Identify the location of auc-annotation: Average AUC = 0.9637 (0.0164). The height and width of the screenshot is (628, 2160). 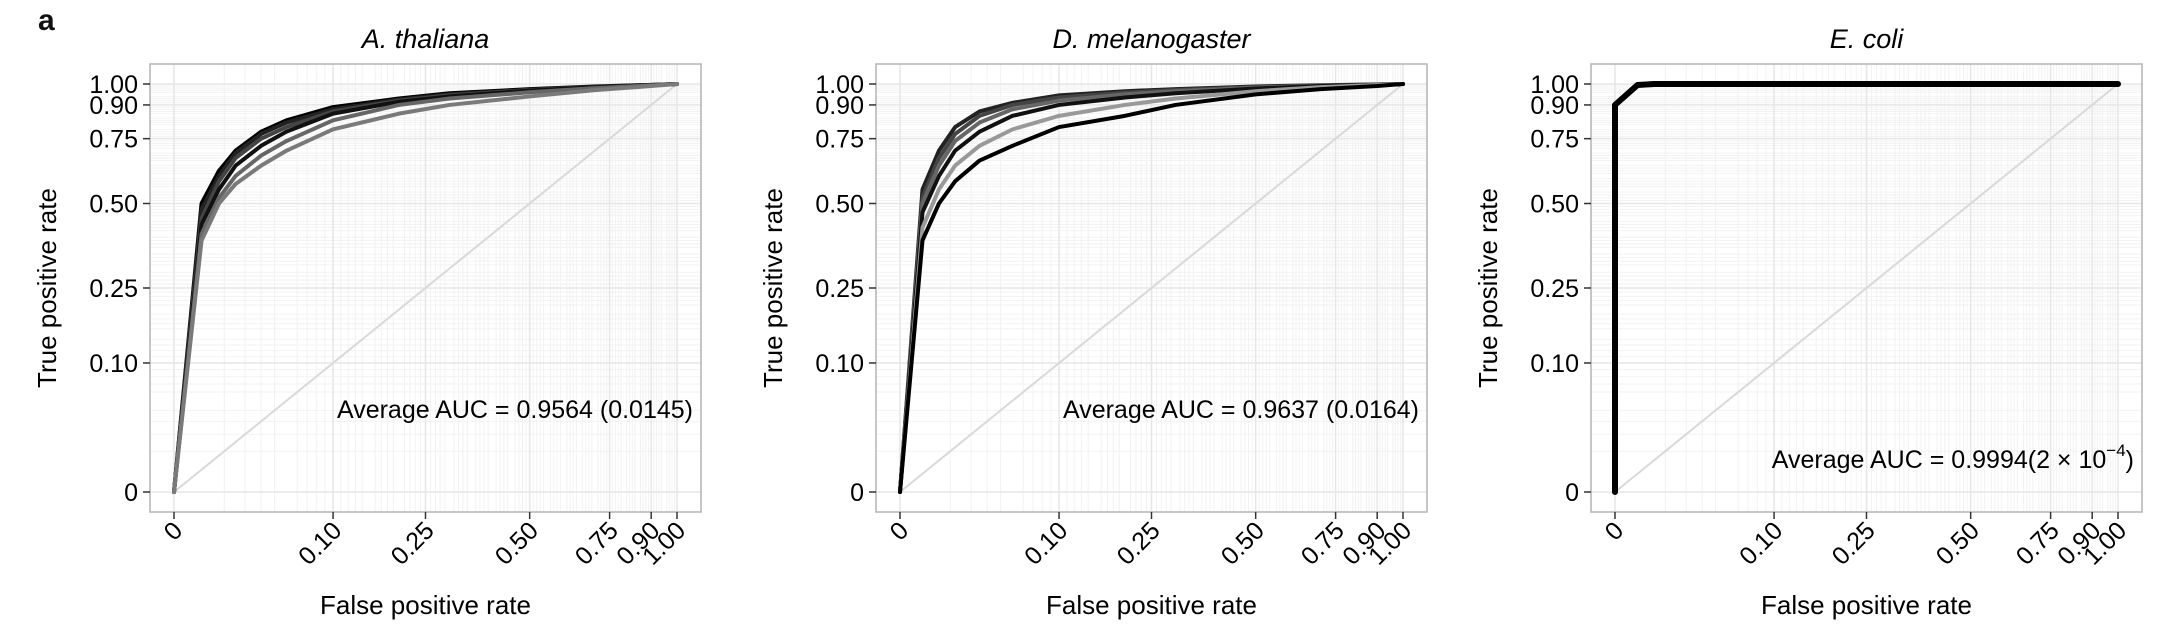
(1241, 410).